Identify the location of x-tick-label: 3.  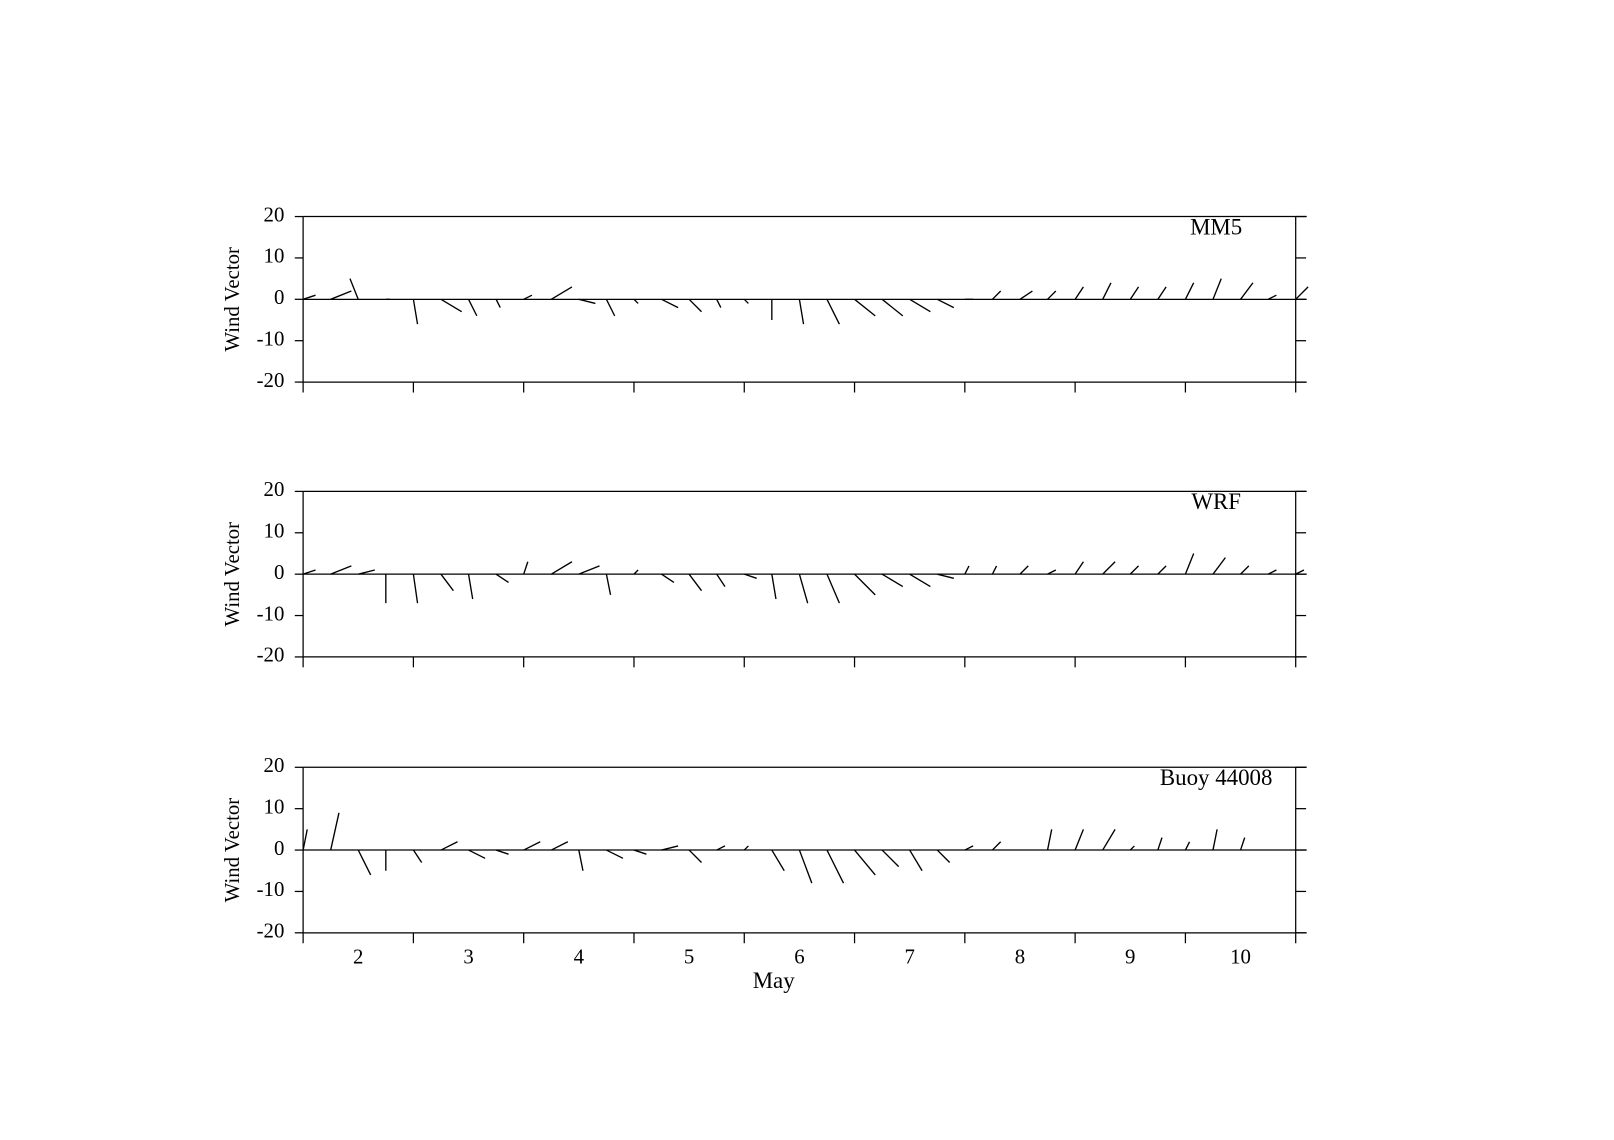
(468, 957).